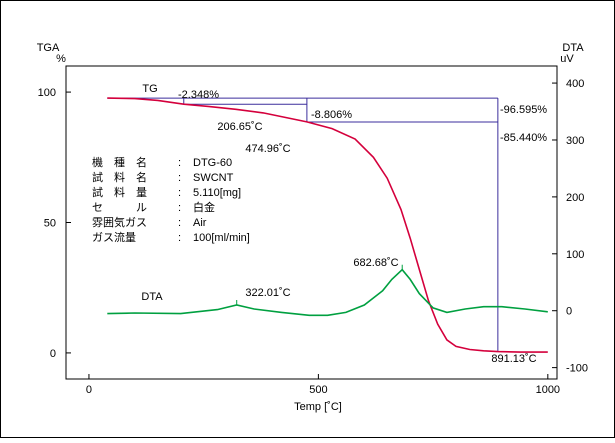  I want to click on x-tick-label: 0, so click(89, 390).